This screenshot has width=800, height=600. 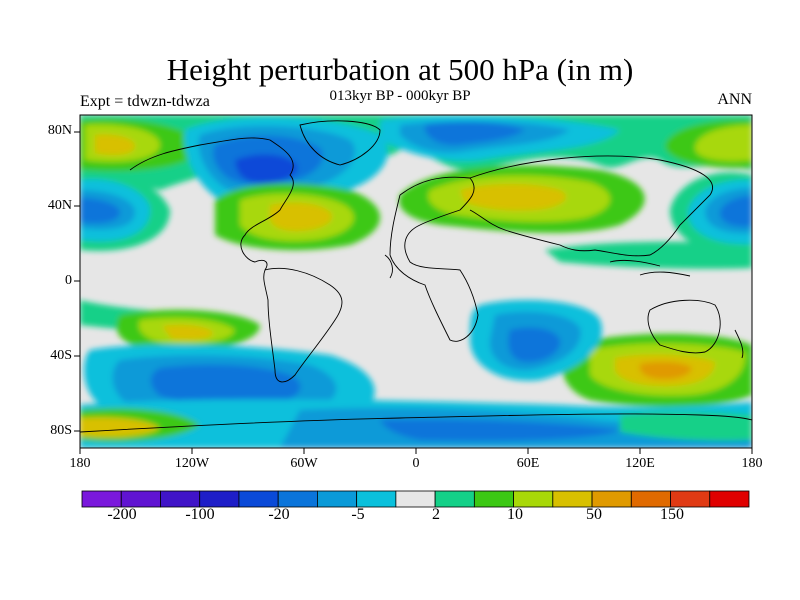 What do you see at coordinates (400, 96) in the screenshot?
I see `map-subtitle: 013kyr BP - 000kyr BP` at bounding box center [400, 96].